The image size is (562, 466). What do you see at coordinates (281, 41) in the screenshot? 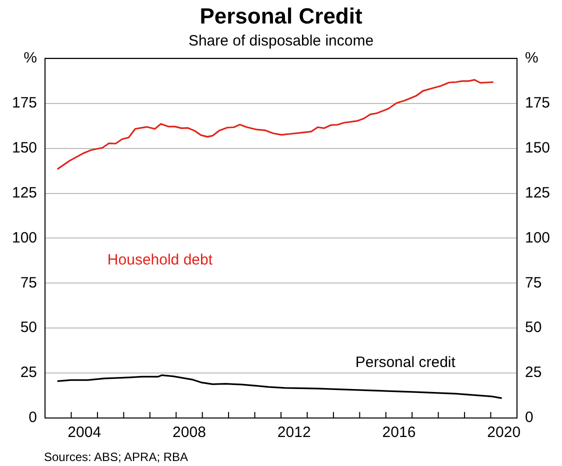
I see `chart-subtitle: Share of disposable income` at bounding box center [281, 41].